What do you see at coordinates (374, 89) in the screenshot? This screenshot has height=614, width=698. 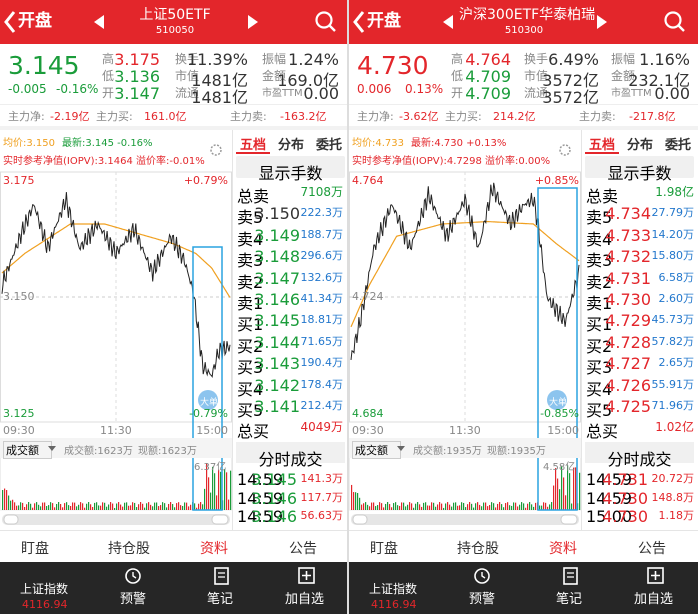 I see `change: 0.006` at bounding box center [374, 89].